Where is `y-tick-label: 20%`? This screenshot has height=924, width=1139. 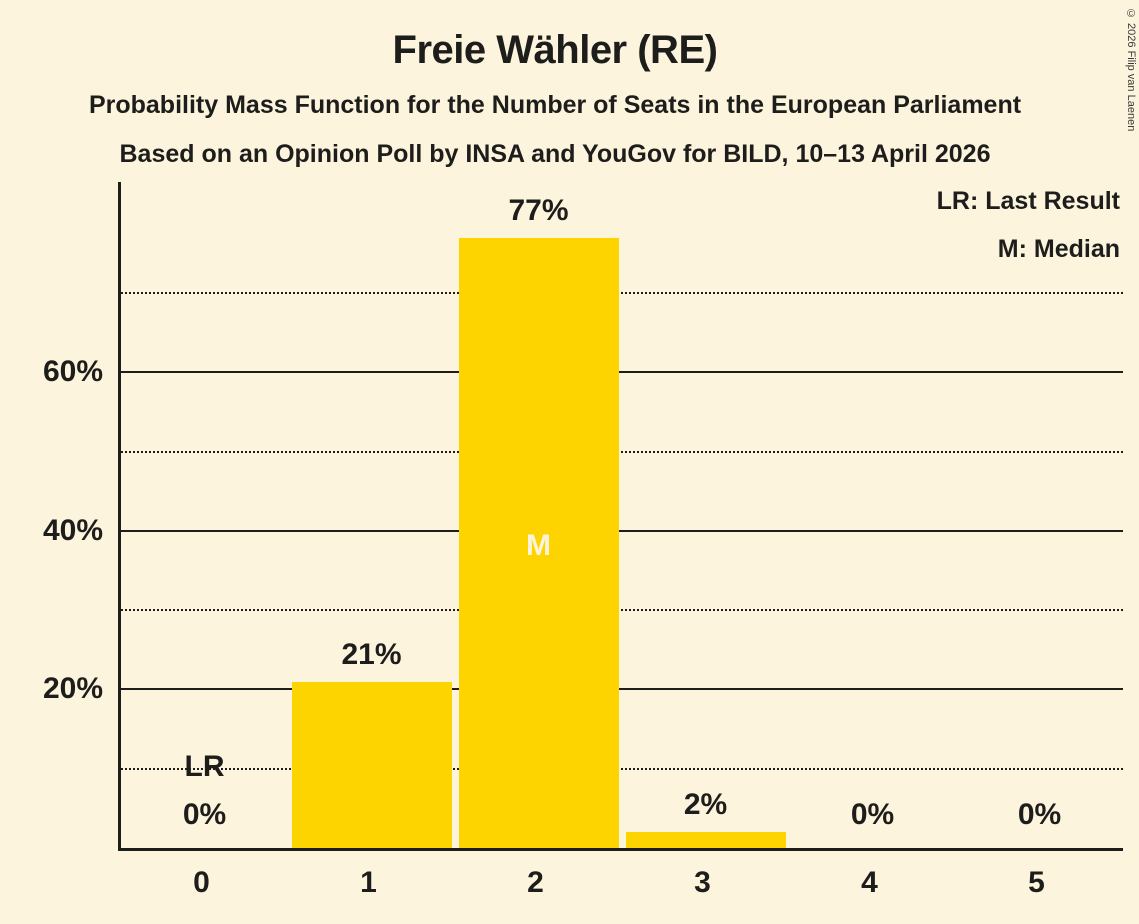 y-tick-label: 20% is located at coordinates (72, 689).